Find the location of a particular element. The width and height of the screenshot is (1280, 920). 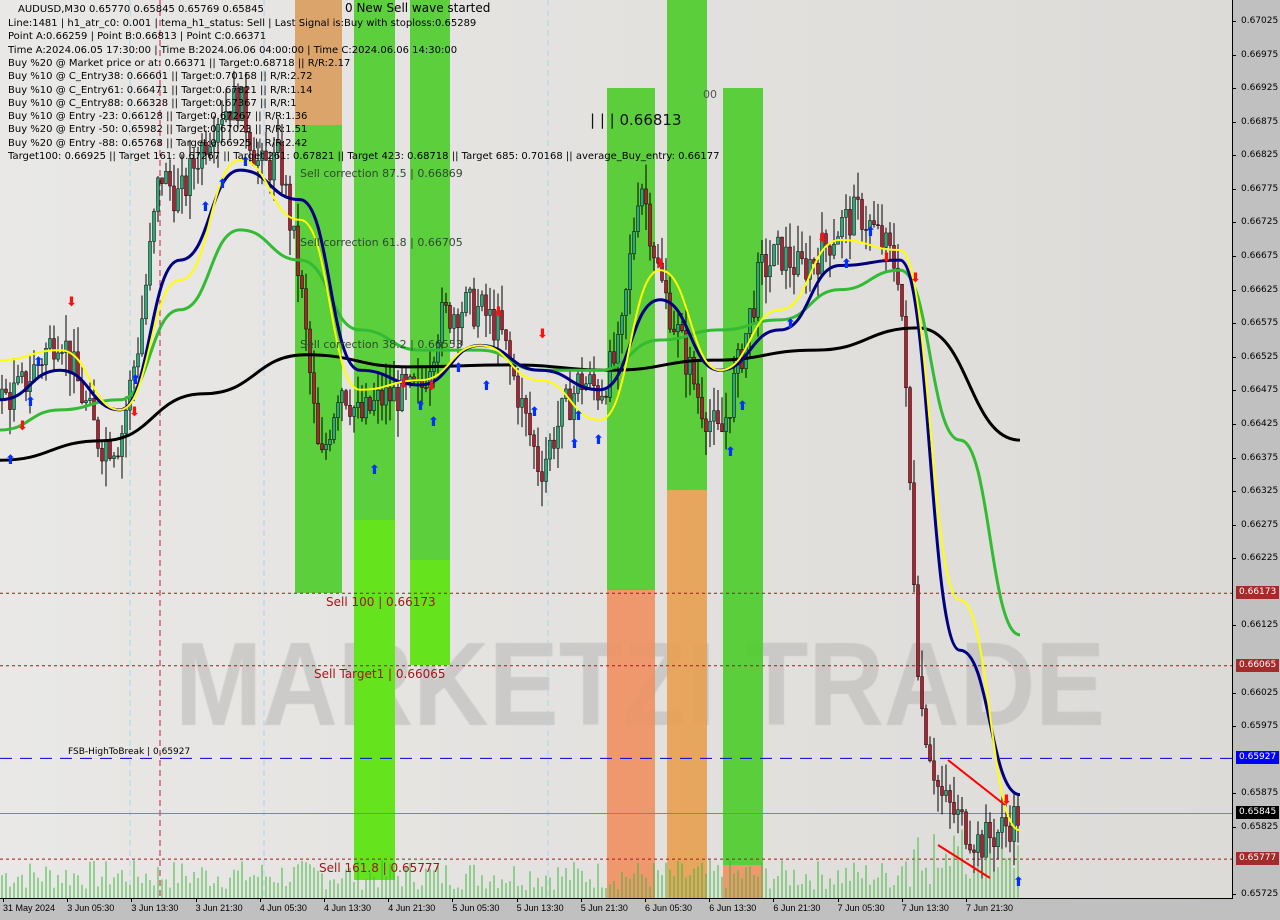

y-tick-label: 0.66025 is located at coordinates (1260, 692).